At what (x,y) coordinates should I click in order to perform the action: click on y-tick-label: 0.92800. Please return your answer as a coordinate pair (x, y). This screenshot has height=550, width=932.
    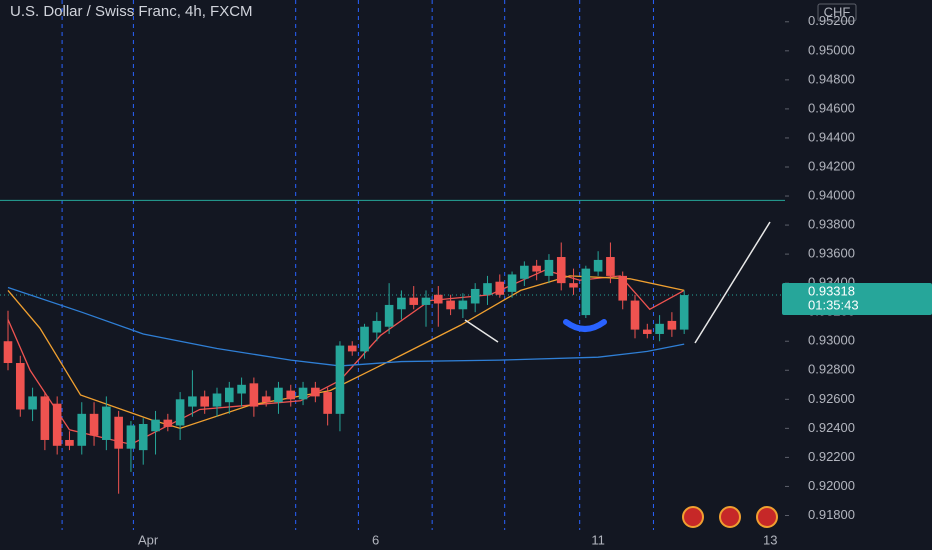
    Looking at the image, I should click on (831, 369).